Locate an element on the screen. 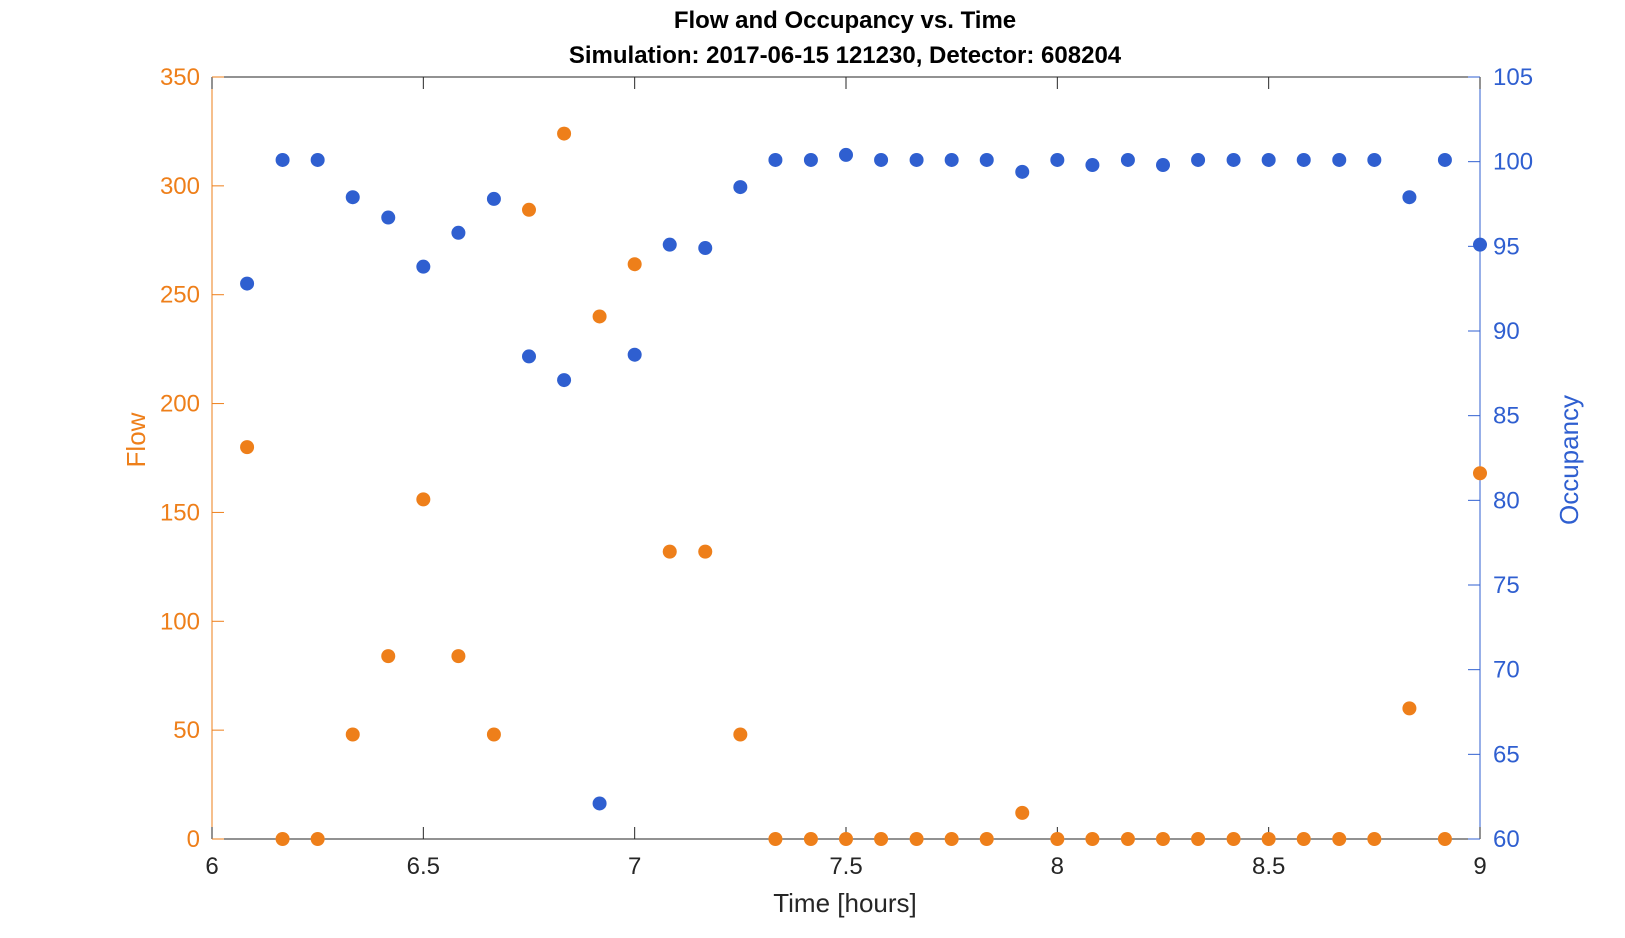 Image resolution: width=1625 pixels, height=938 pixels. x-tick-label: 7.5 is located at coordinates (845, 866).